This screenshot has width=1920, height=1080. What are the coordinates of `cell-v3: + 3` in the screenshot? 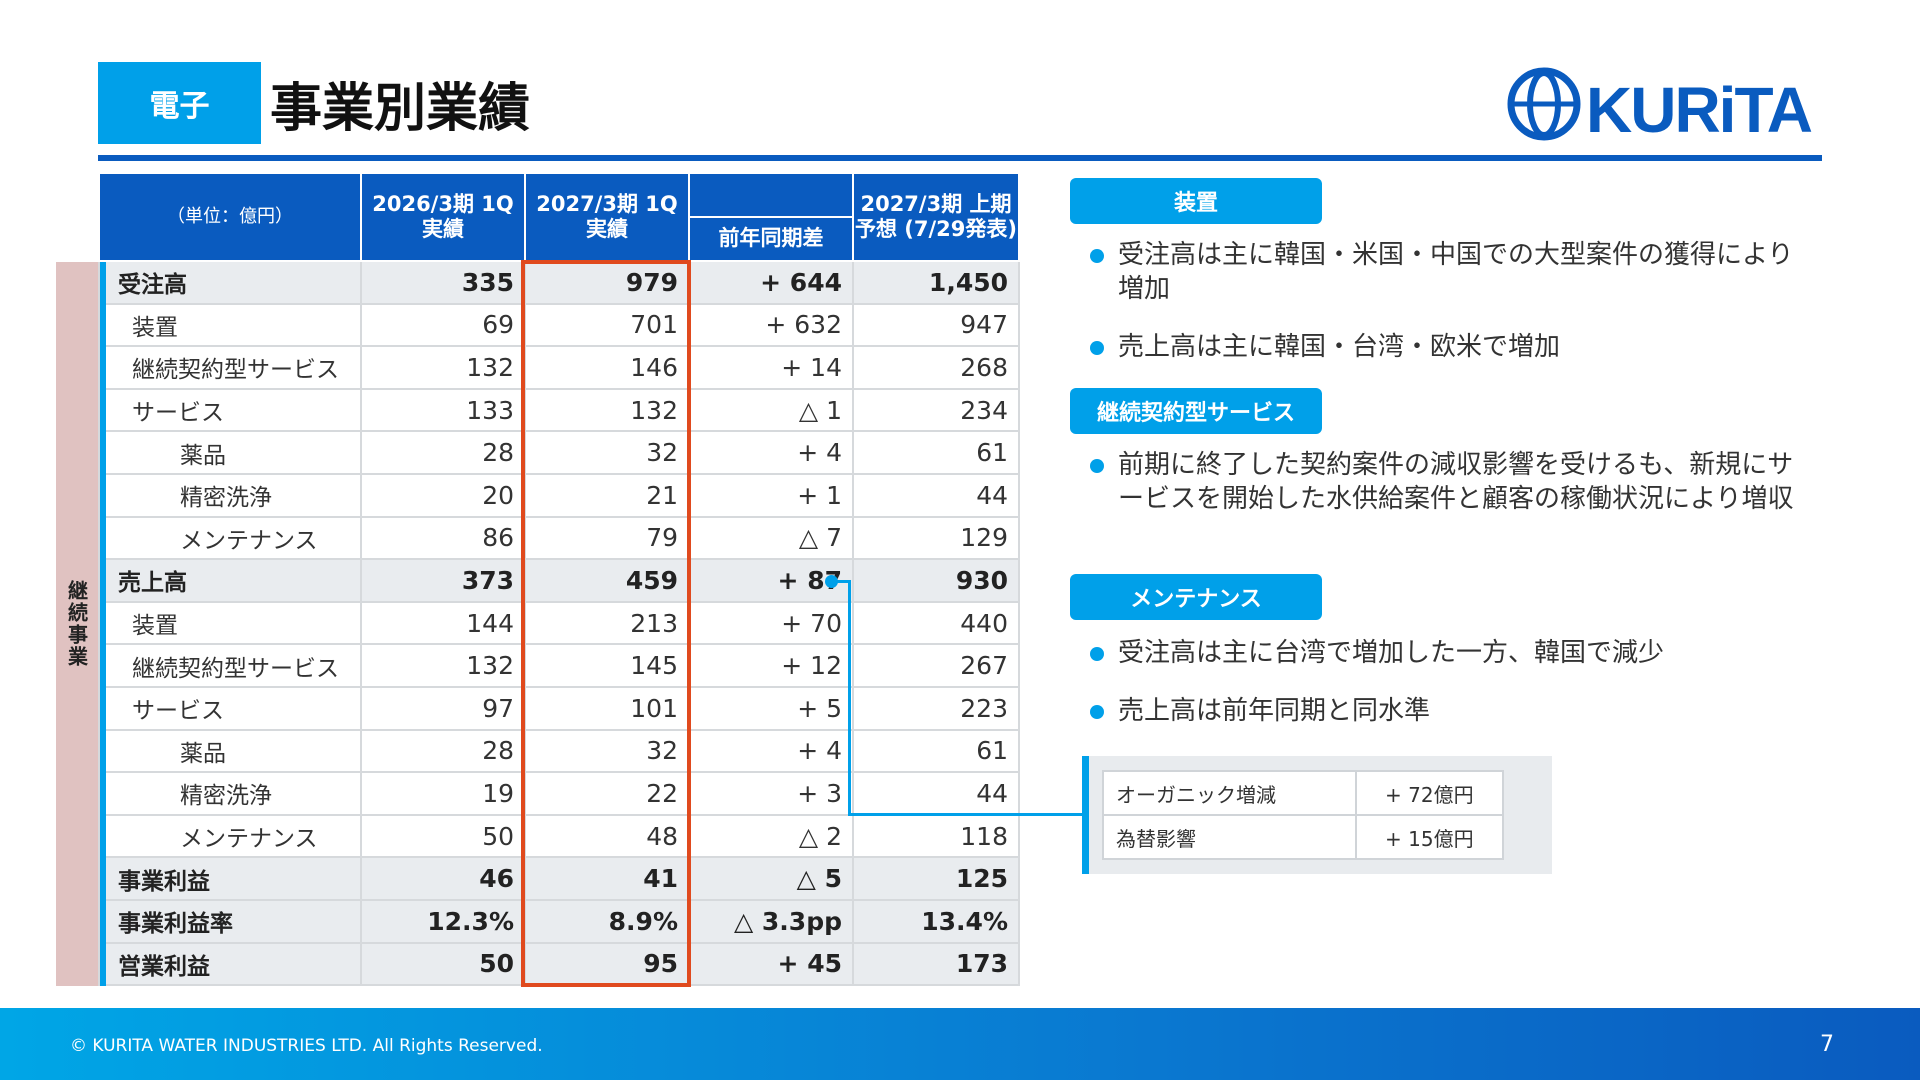 It's located at (771, 793).